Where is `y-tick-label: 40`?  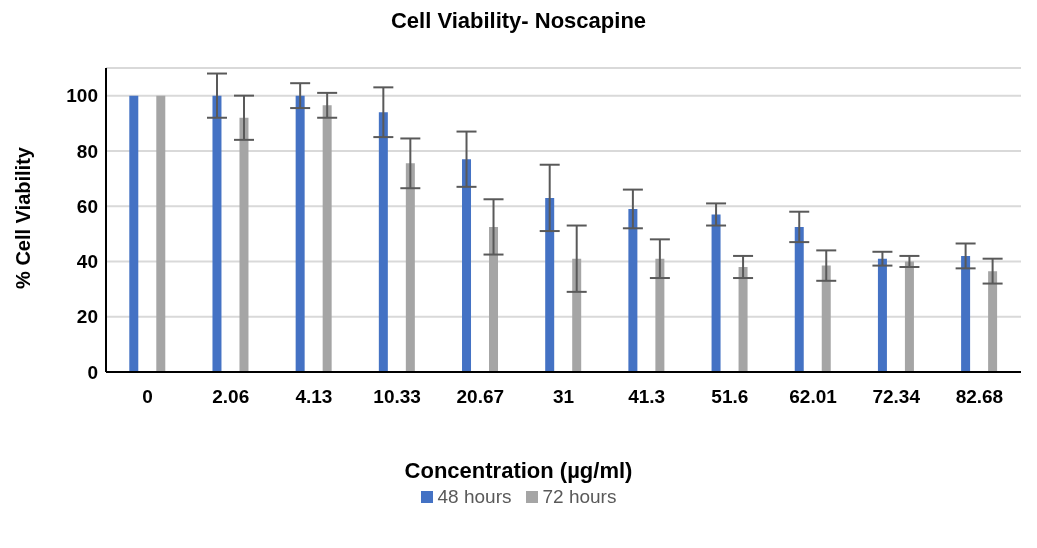
y-tick-label: 40 is located at coordinates (87, 262).